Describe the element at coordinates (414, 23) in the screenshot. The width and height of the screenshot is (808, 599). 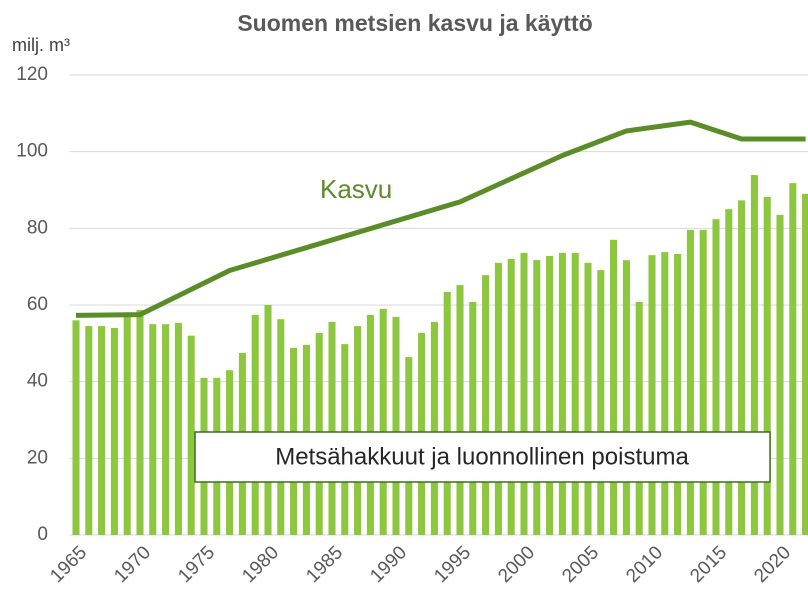
I see `chart-title: Suomen metsien kasvu ja käyttö` at that location.